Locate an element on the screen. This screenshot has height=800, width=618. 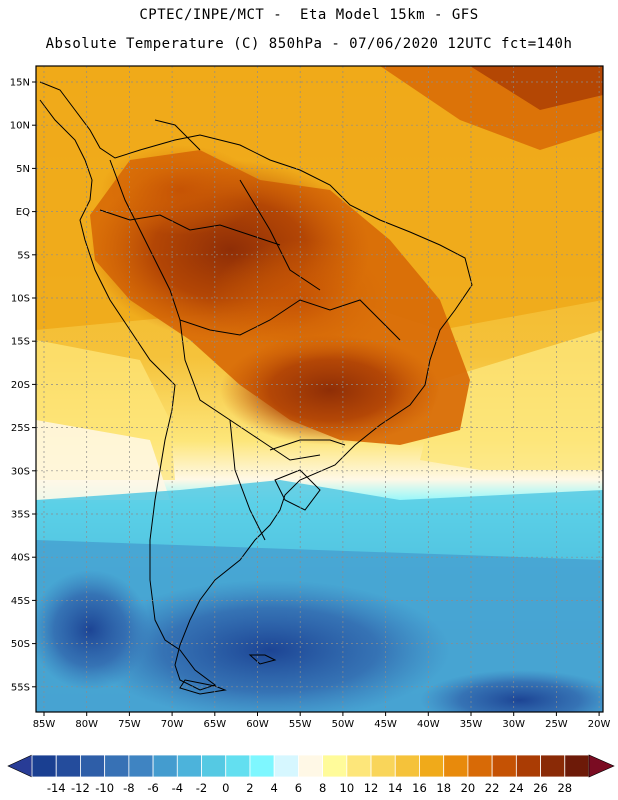
lat-label: EQ is located at coordinates (23, 212).